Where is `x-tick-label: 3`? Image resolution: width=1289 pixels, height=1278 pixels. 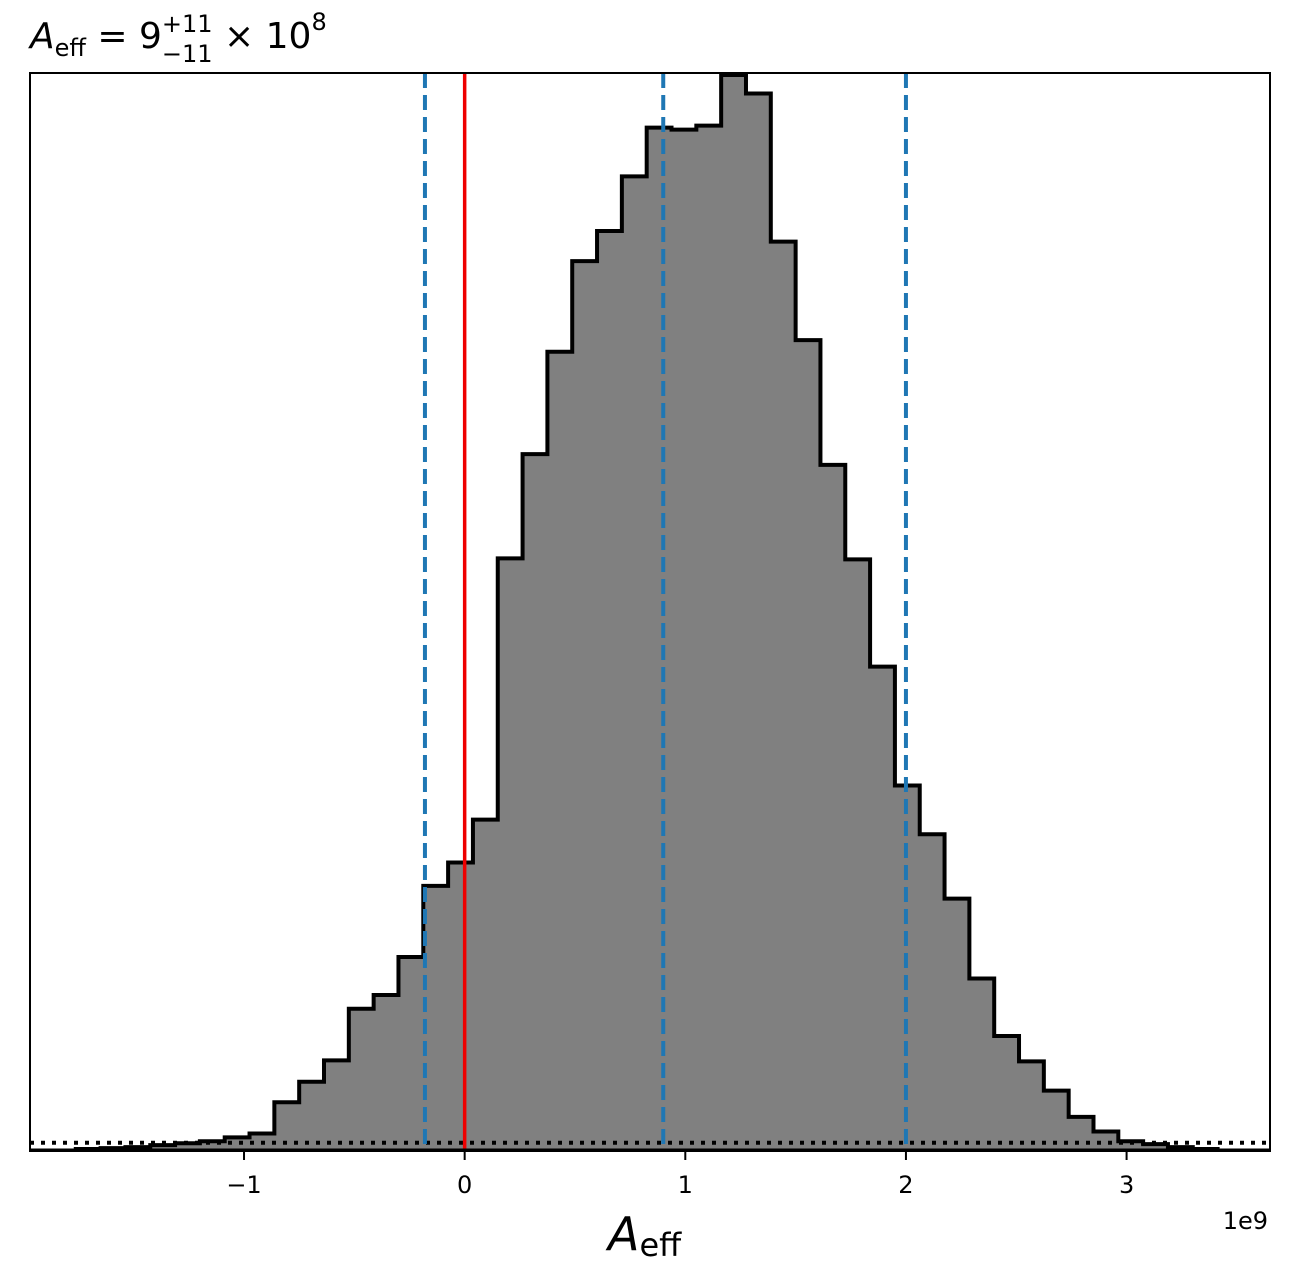
x-tick-label: 3 is located at coordinates (1126, 1185).